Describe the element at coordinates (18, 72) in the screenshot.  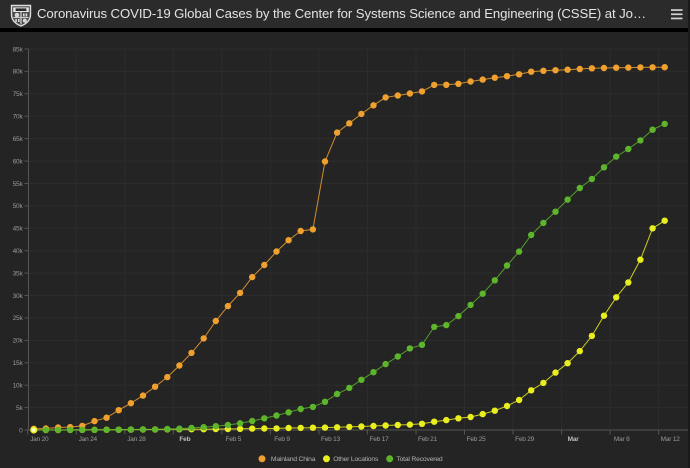
I see `svg-text: 80k` at that location.